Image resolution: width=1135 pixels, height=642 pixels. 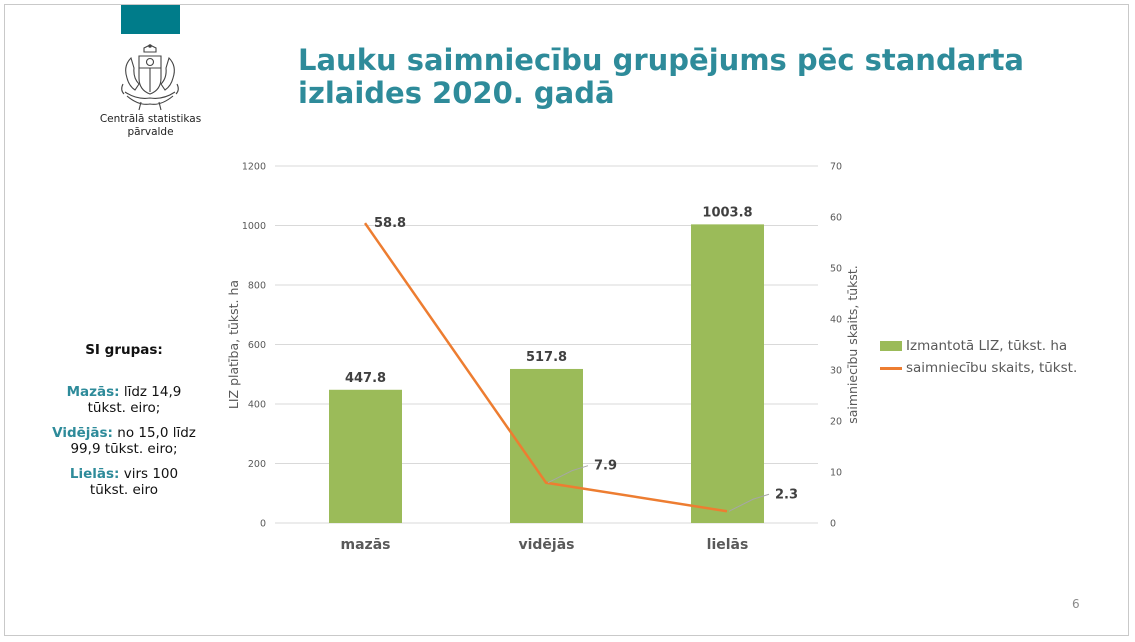 I want to click on group-item-medium: Vidējās: no 15,0 līdz 99,9 tūkst. eiro;, so click(x=124, y=441).